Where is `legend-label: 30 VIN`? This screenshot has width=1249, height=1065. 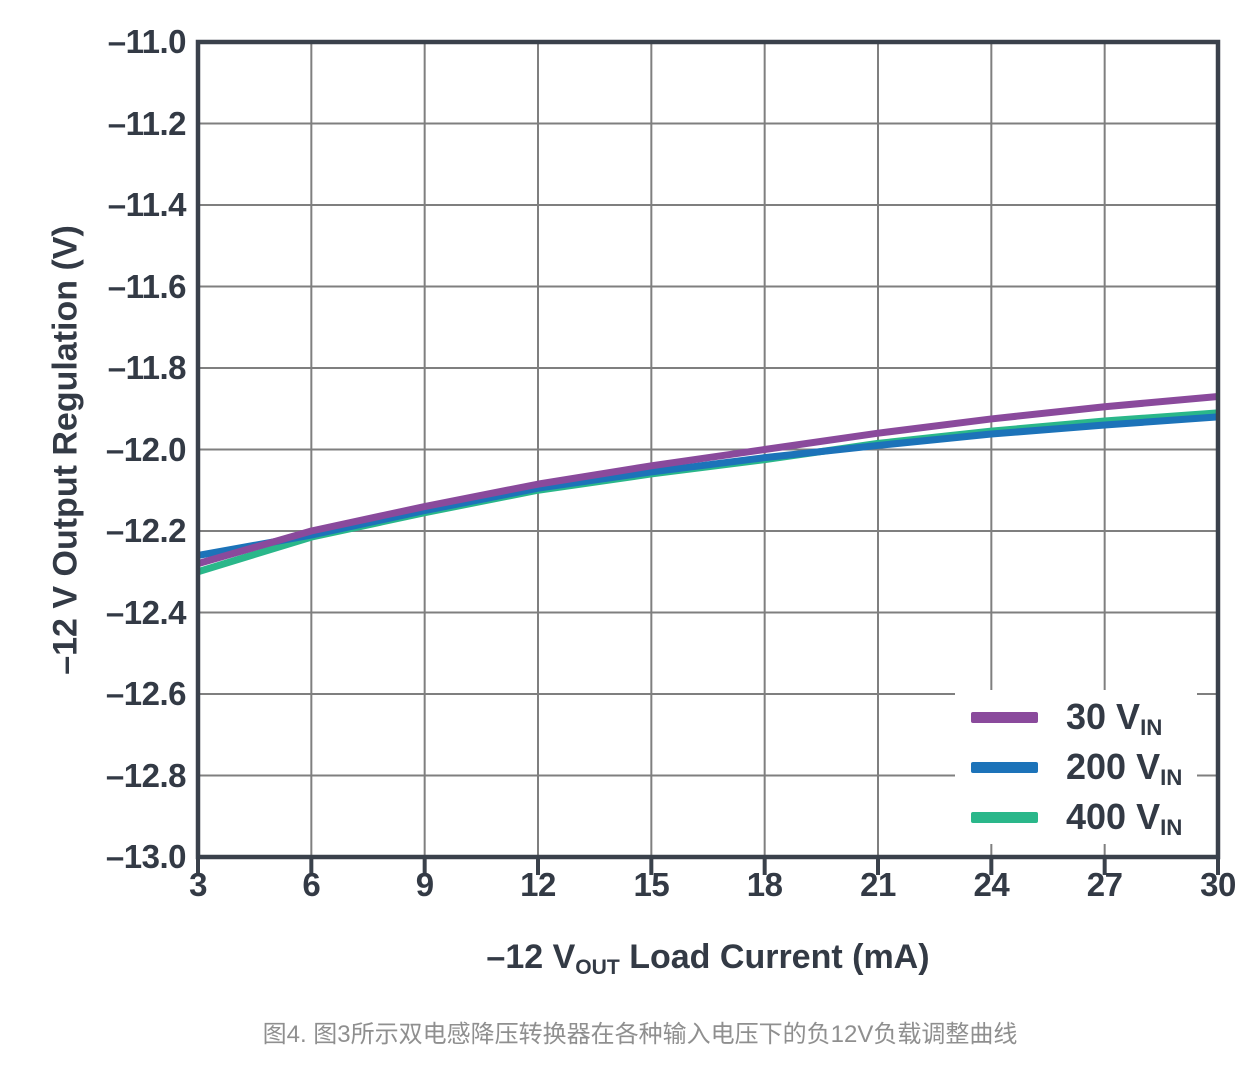 legend-label: 30 VIN is located at coordinates (1114, 718).